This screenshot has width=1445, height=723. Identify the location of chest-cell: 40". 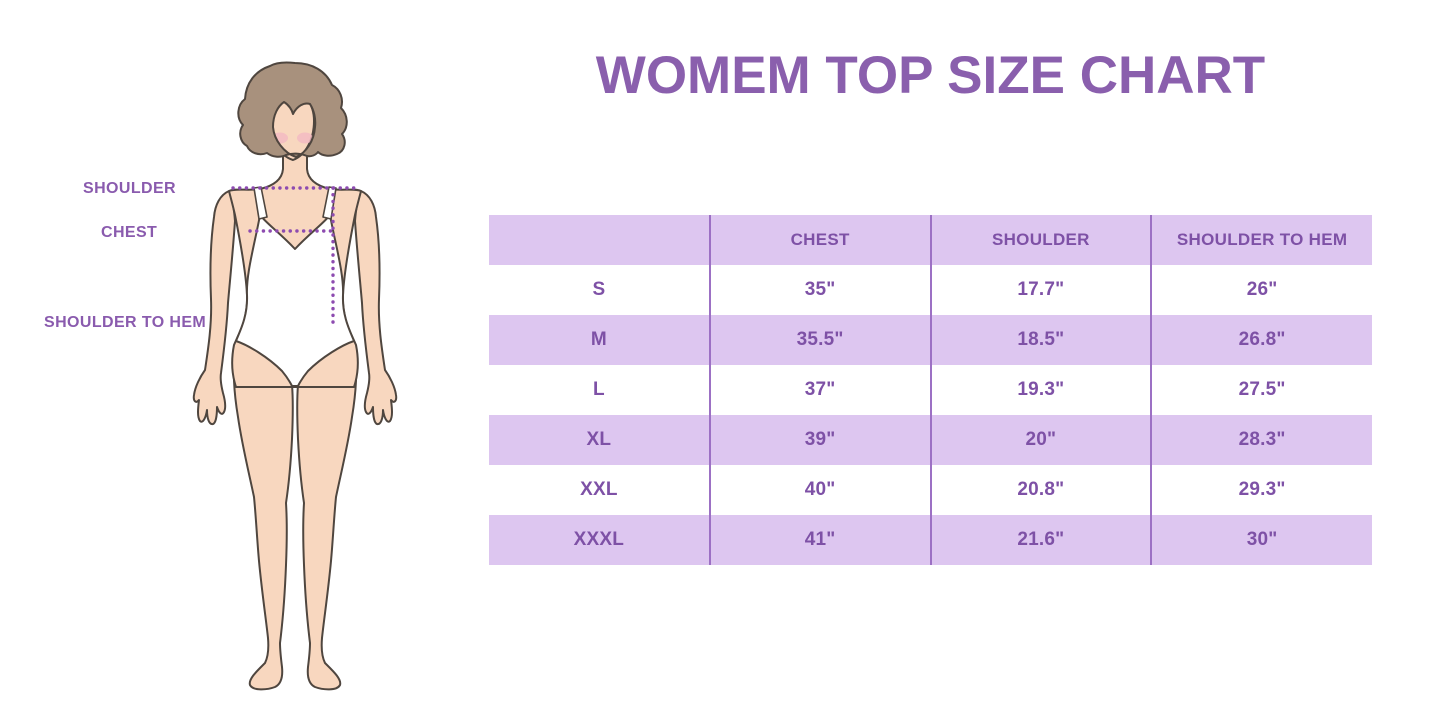
(819, 490).